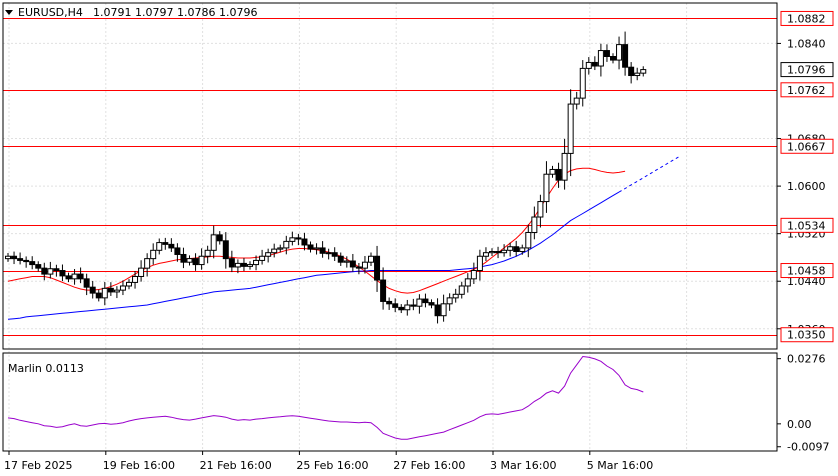 The image size is (838, 476). I want to click on level-price-tag: 1.0350, so click(807, 335).